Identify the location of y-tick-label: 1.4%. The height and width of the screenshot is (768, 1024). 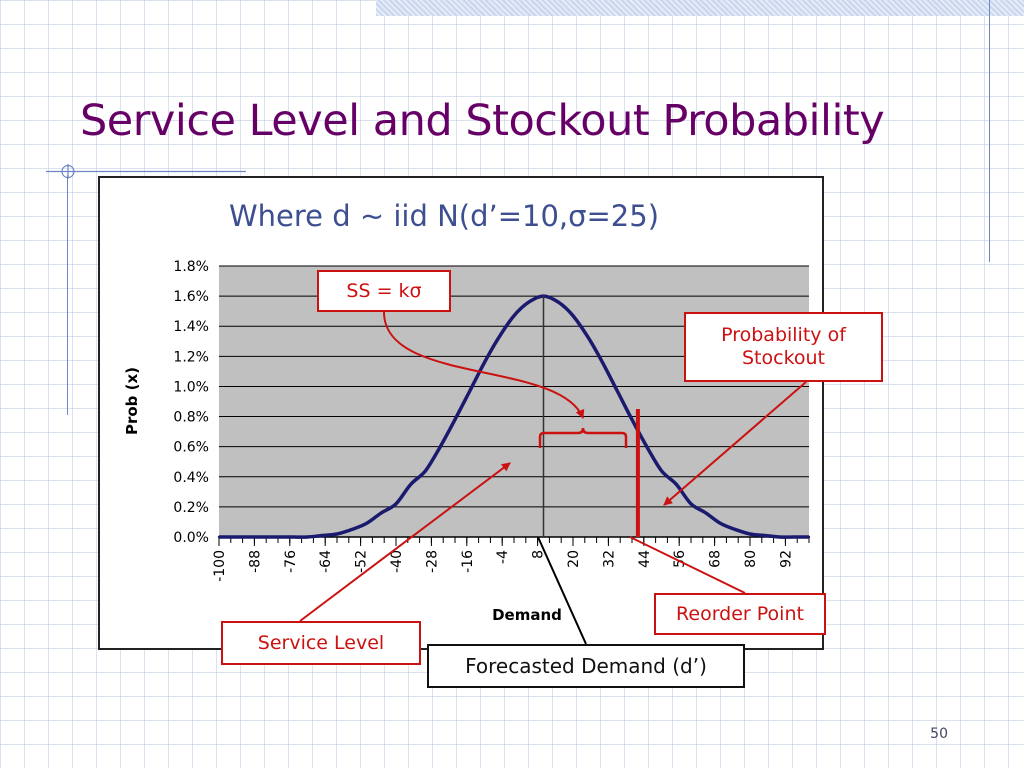
(191, 327).